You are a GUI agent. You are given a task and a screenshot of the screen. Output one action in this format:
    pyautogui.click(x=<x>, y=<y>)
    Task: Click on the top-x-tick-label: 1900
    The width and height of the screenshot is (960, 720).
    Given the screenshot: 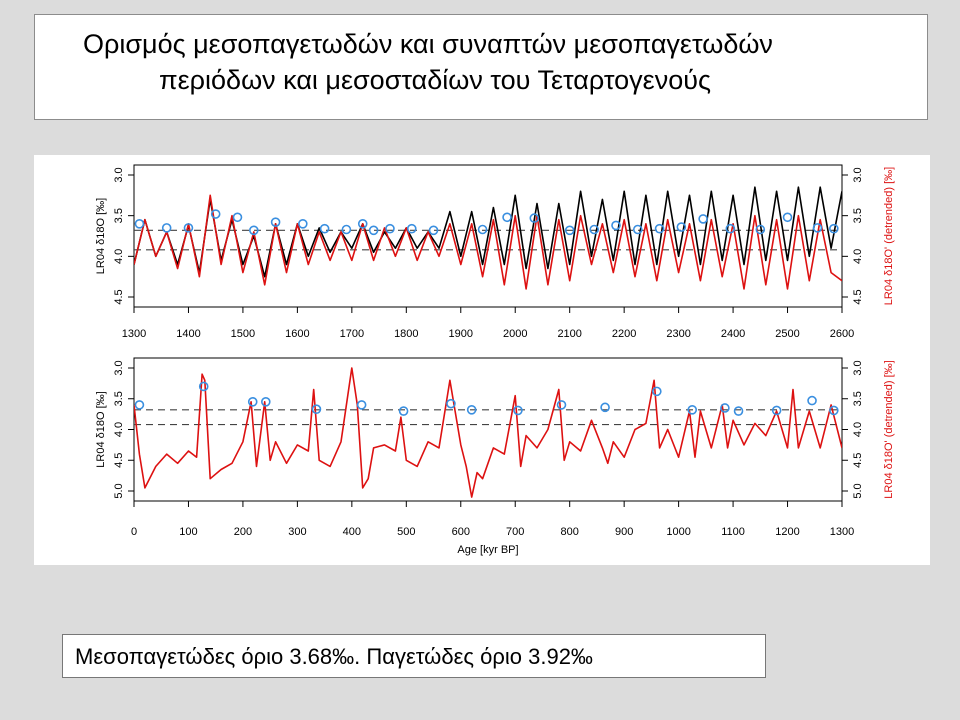 What is the action you would take?
    pyautogui.click(x=461, y=334)
    